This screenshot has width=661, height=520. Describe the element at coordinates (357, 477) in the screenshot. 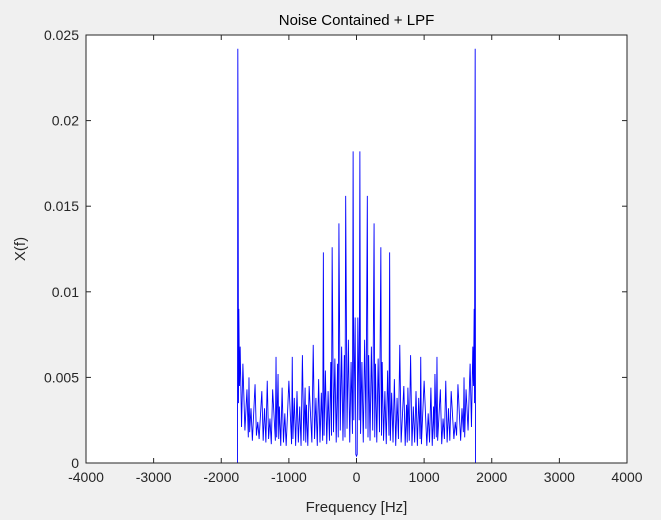

I see `x-tick-label: 0` at that location.